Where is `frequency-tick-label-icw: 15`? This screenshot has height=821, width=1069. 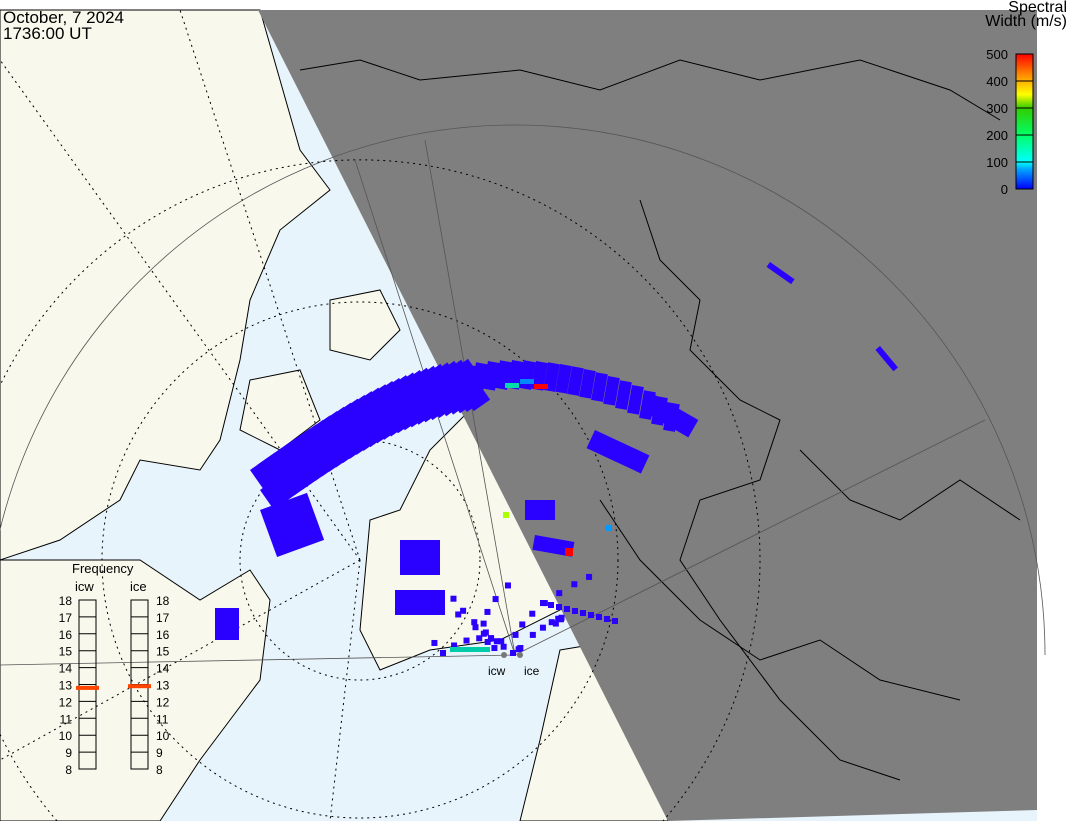
frequency-tick-label-icw: 15 is located at coordinates (66, 652).